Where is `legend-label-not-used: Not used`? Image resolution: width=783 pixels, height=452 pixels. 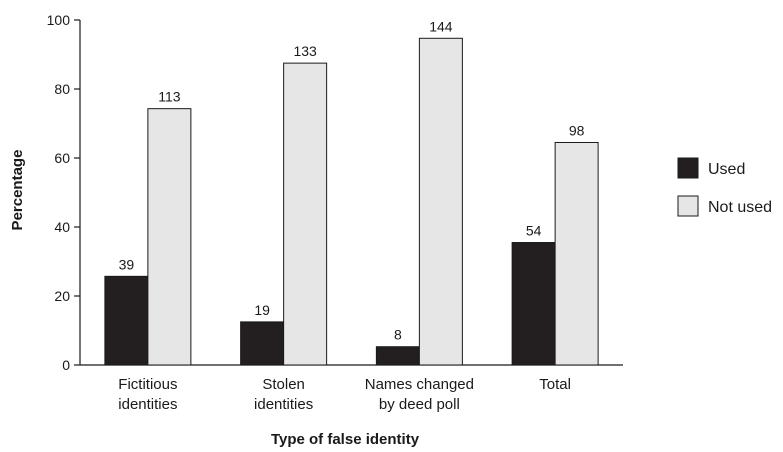 legend-label-not-used: Not used is located at coordinates (740, 207).